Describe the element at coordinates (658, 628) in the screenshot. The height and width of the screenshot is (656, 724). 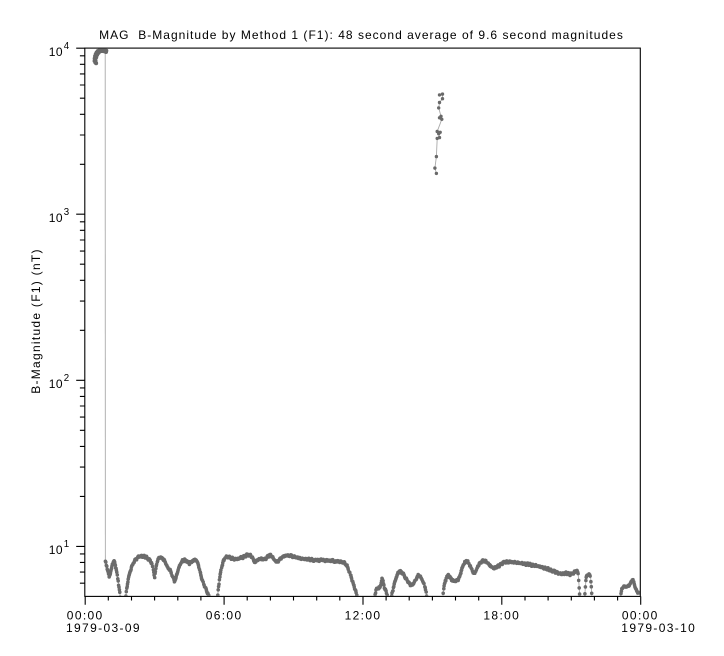
I see `svg-text: 1979-03-10` at that location.